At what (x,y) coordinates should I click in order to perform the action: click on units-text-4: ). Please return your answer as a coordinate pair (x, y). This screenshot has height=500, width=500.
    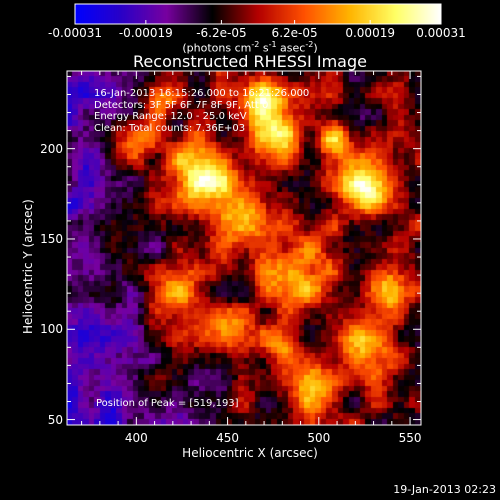
    Looking at the image, I should click on (315, 48).